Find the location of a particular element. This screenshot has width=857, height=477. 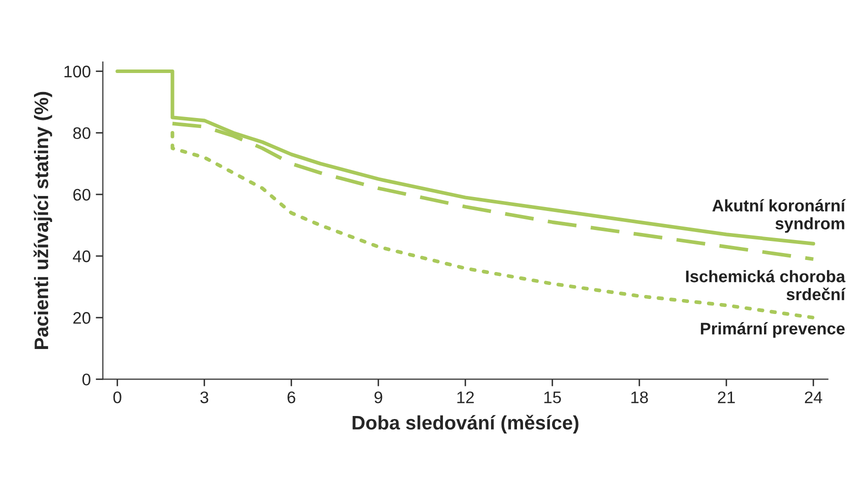

y-tick-label: 0 is located at coordinates (86, 380).